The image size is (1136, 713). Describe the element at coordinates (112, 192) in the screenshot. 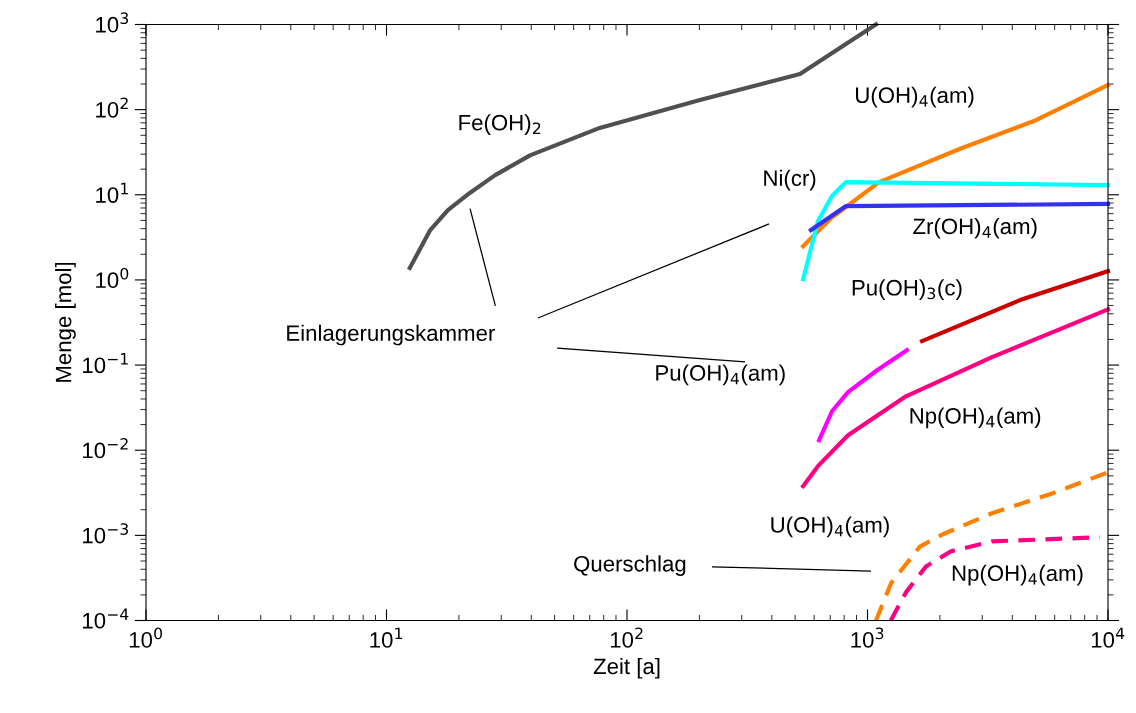

I see `y-tick-label: 10$^{1}$` at that location.